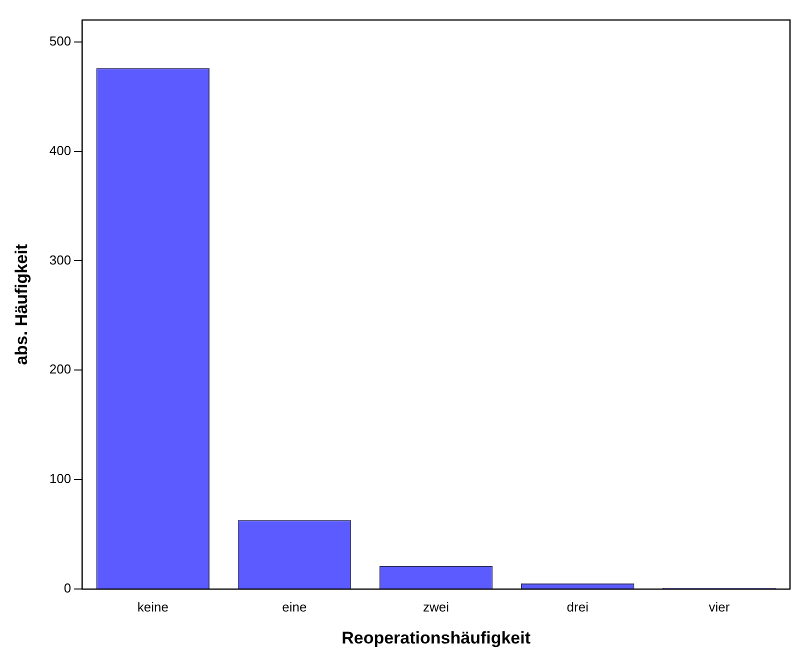 This screenshot has width=812, height=661. I want to click on x-tick-label: drei, so click(577, 606).